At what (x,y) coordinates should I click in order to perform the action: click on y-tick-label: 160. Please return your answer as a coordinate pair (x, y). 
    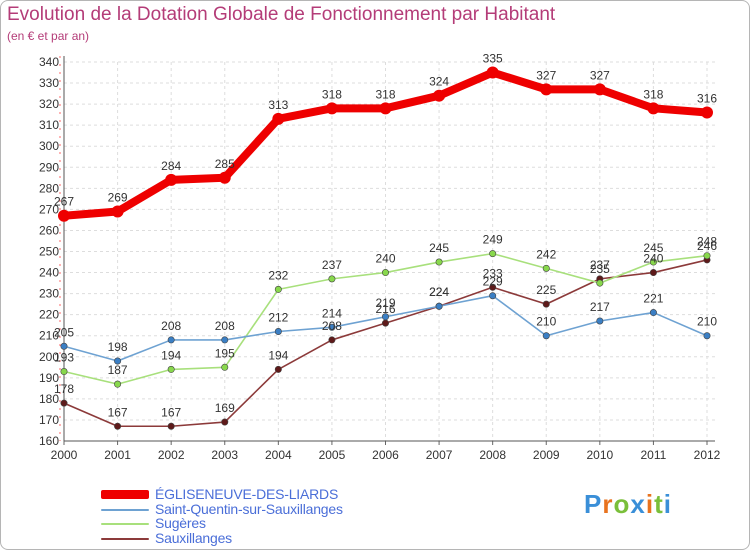
    Looking at the image, I should click on (49, 441).